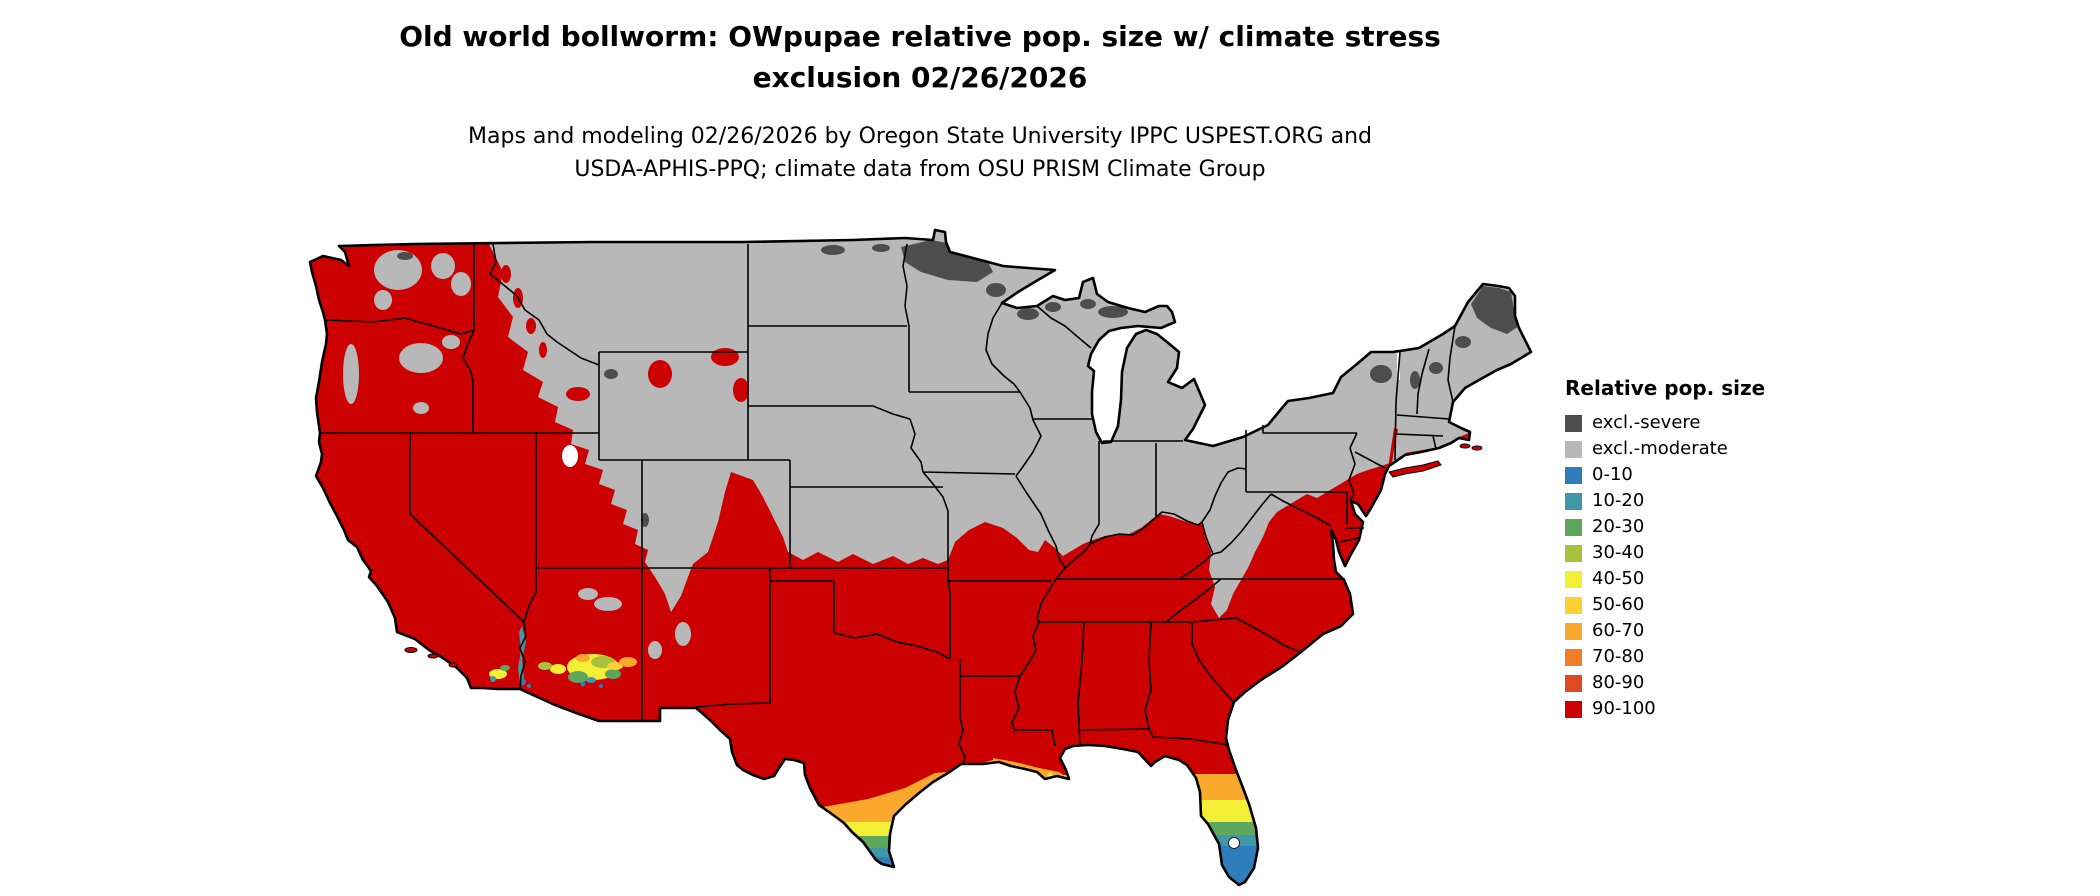 Image resolution: width=2100 pixels, height=896 pixels. What do you see at coordinates (1715, 475) in the screenshot?
I see `legend-entry: 0-10` at bounding box center [1715, 475].